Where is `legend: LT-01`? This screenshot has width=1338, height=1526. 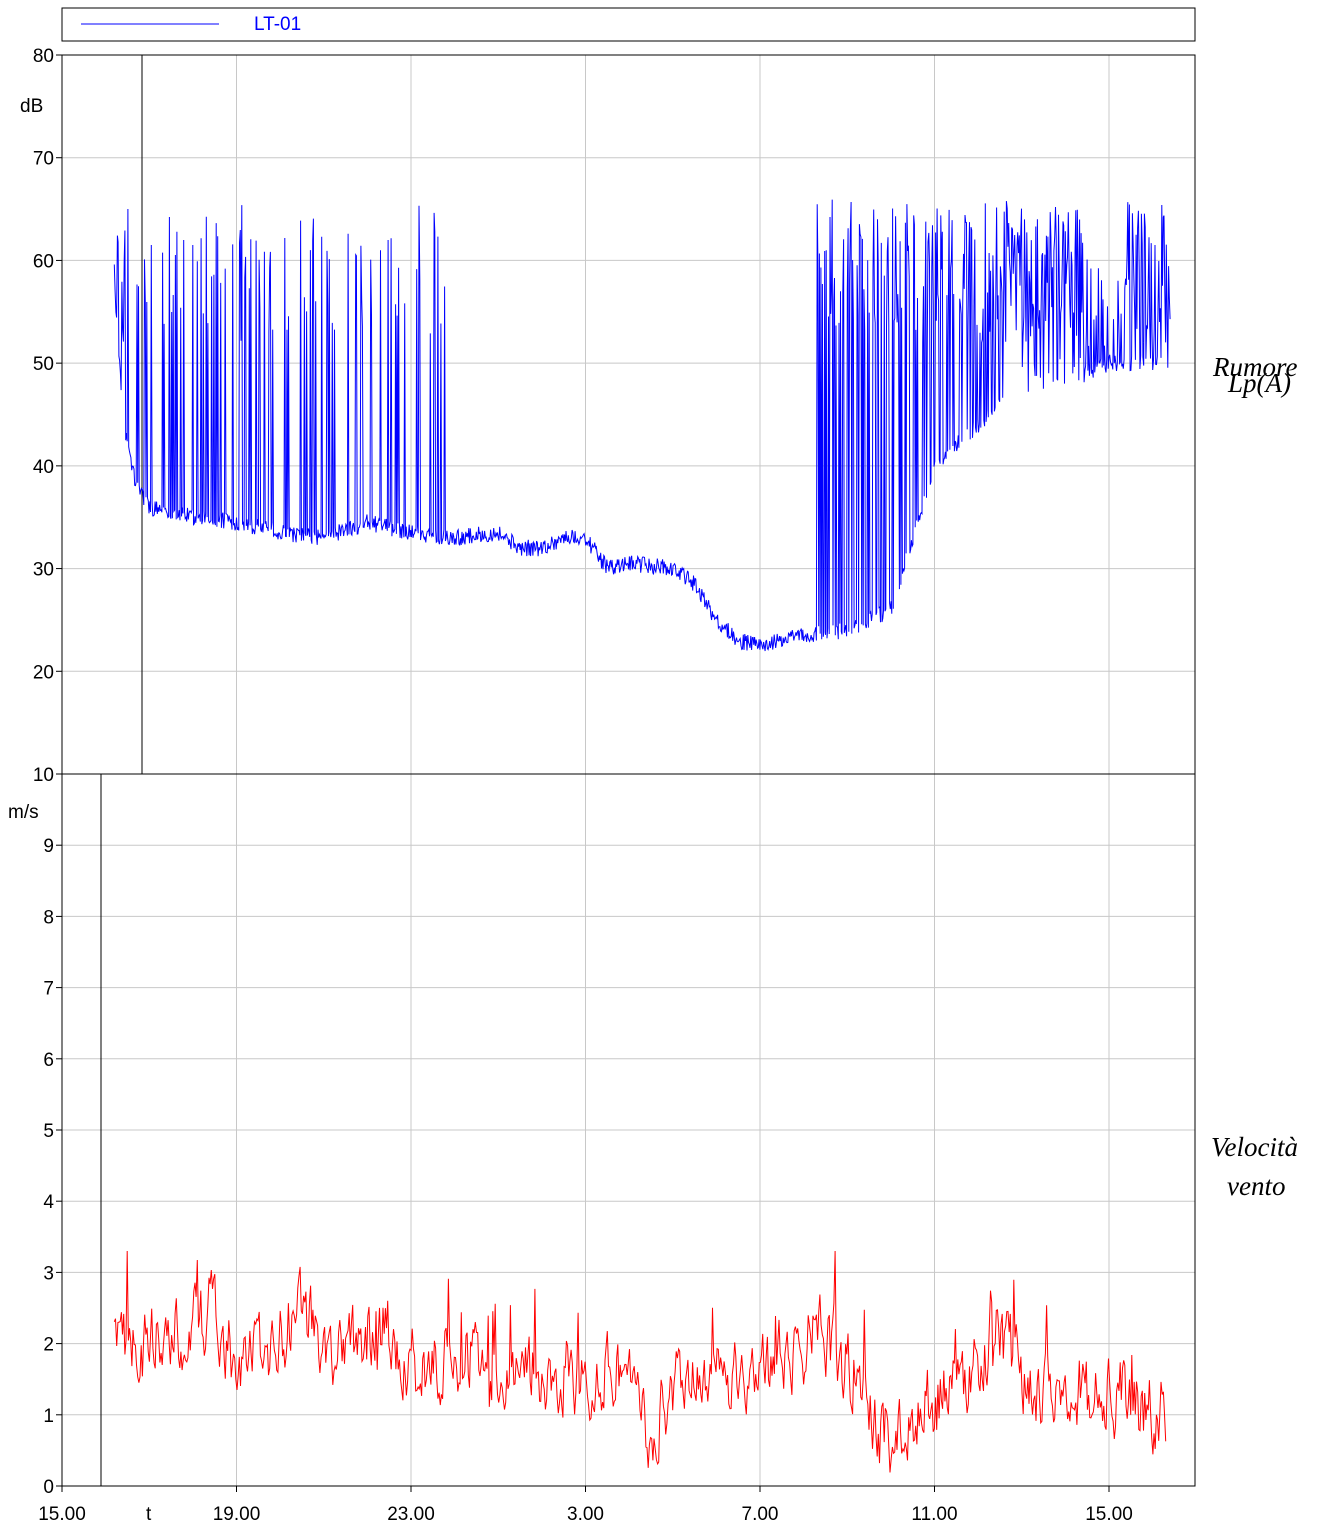 legend: LT-01 is located at coordinates (628, 24).